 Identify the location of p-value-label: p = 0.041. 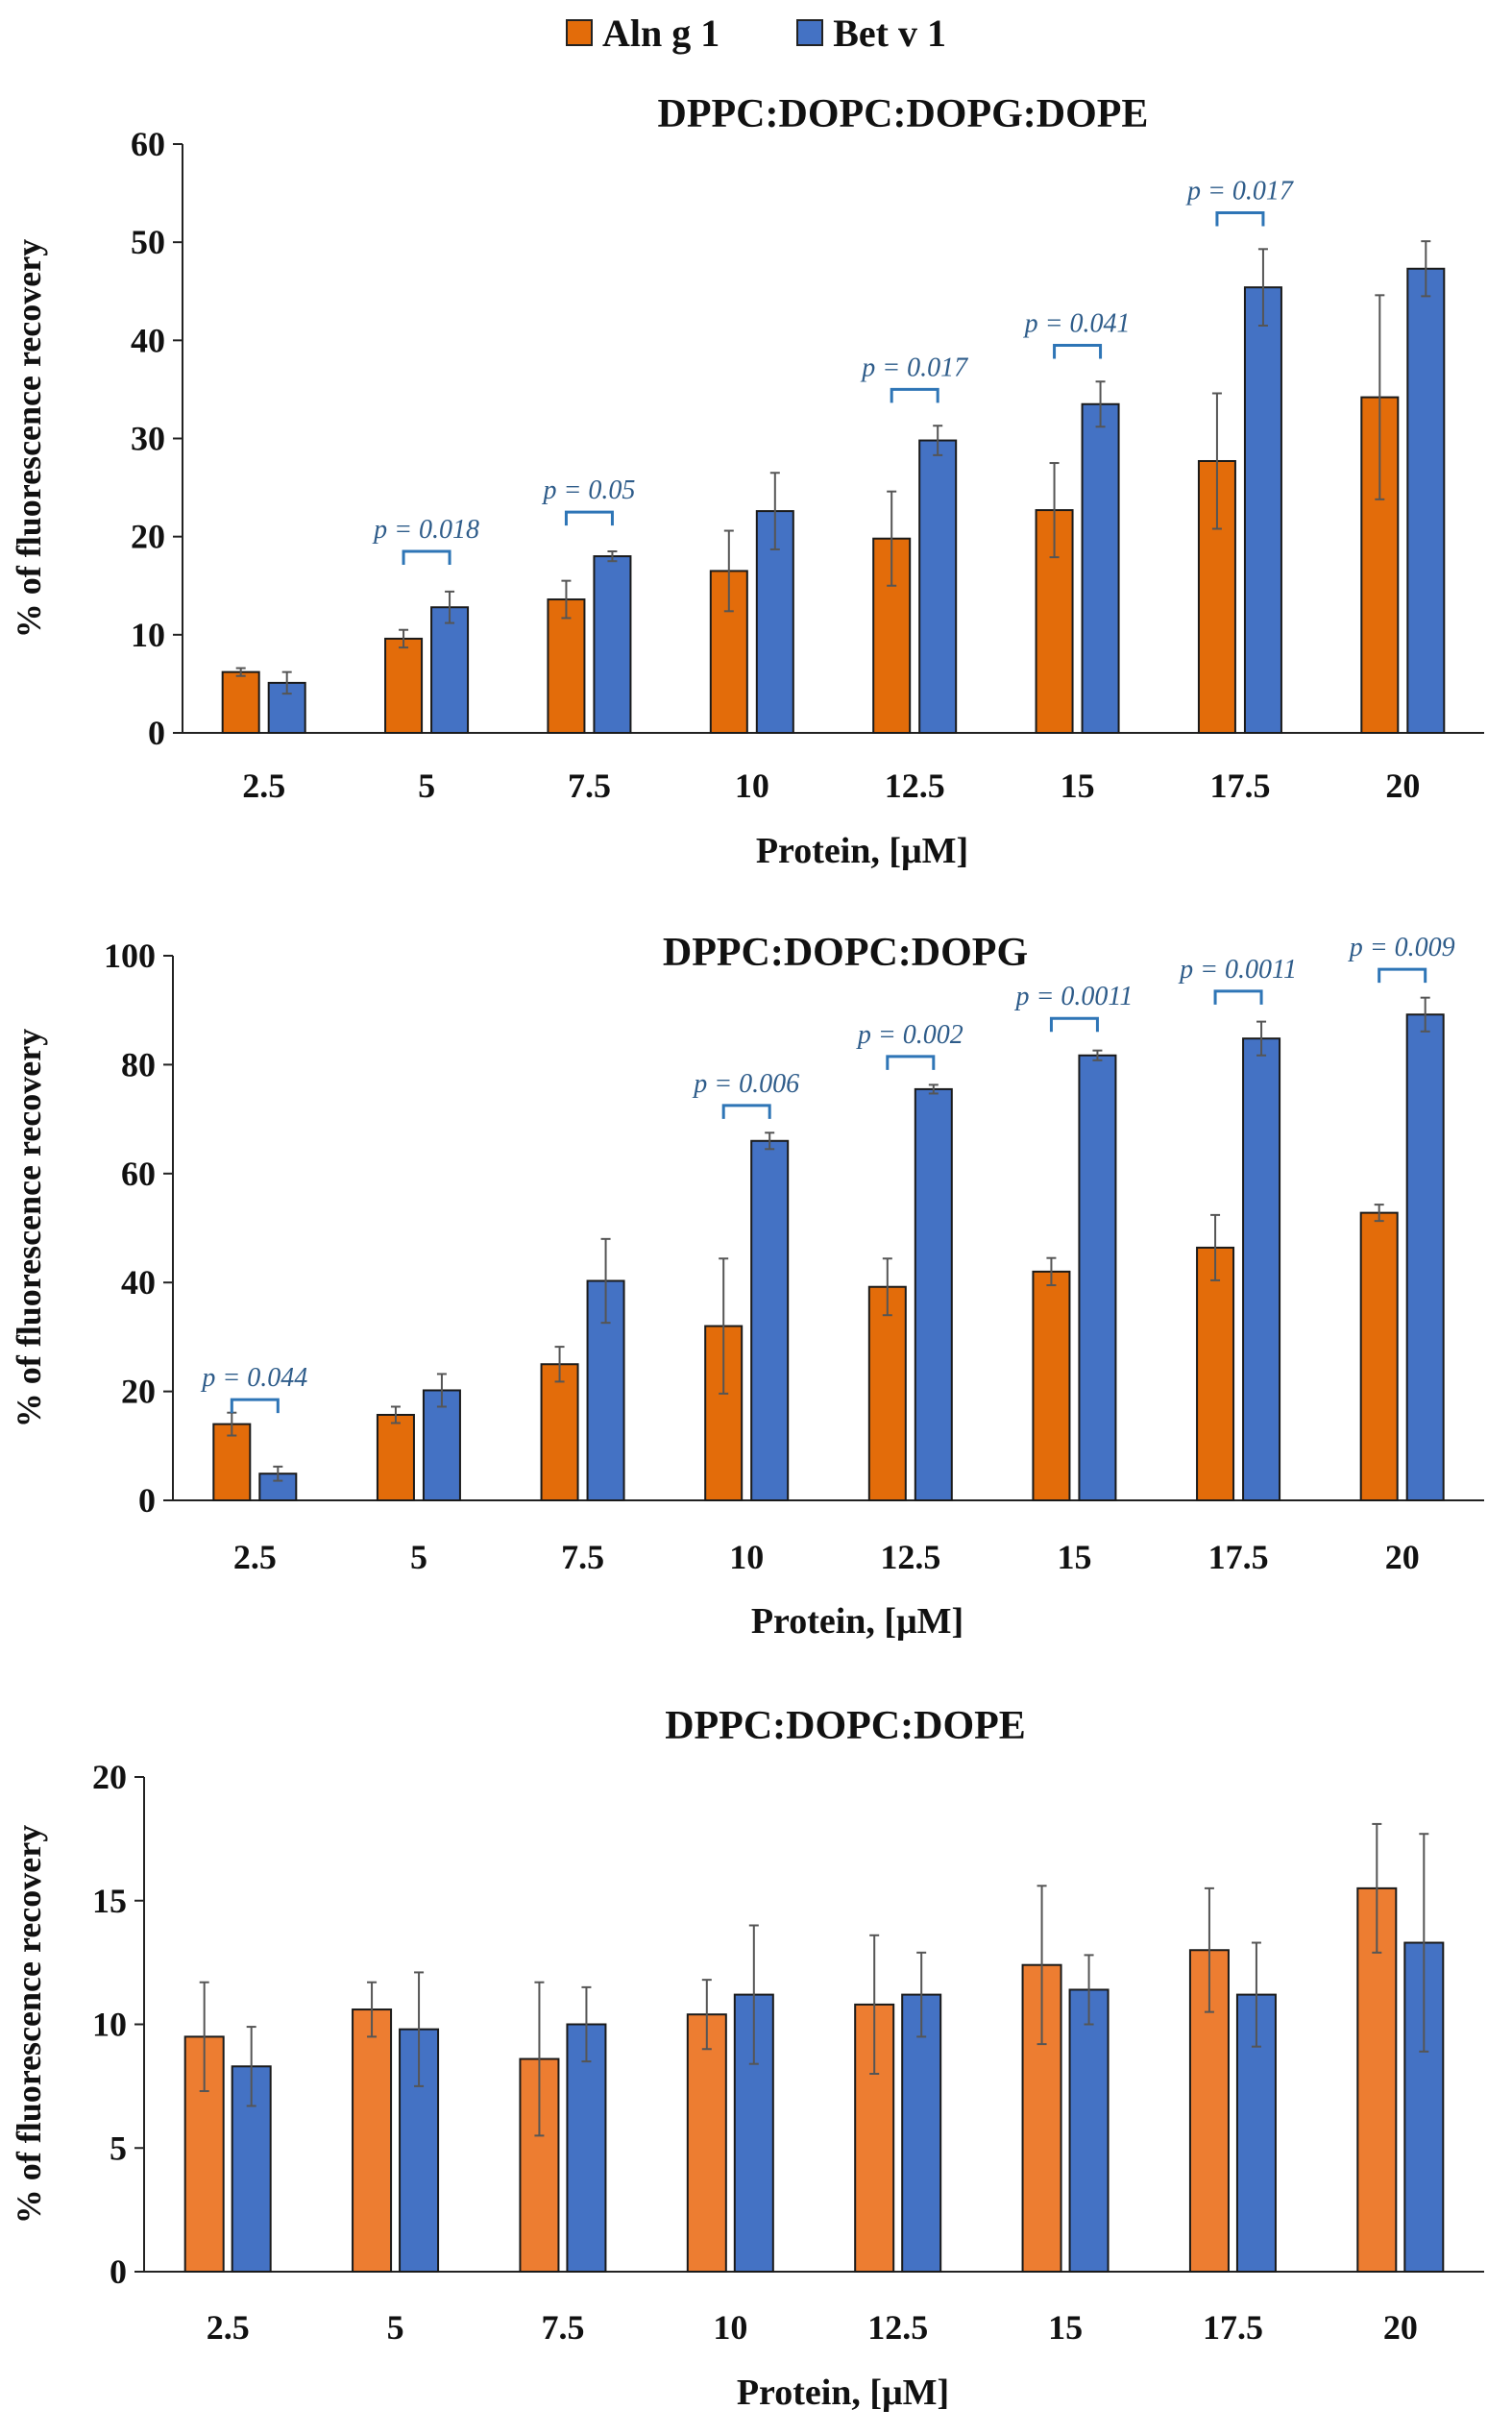
(1077, 323).